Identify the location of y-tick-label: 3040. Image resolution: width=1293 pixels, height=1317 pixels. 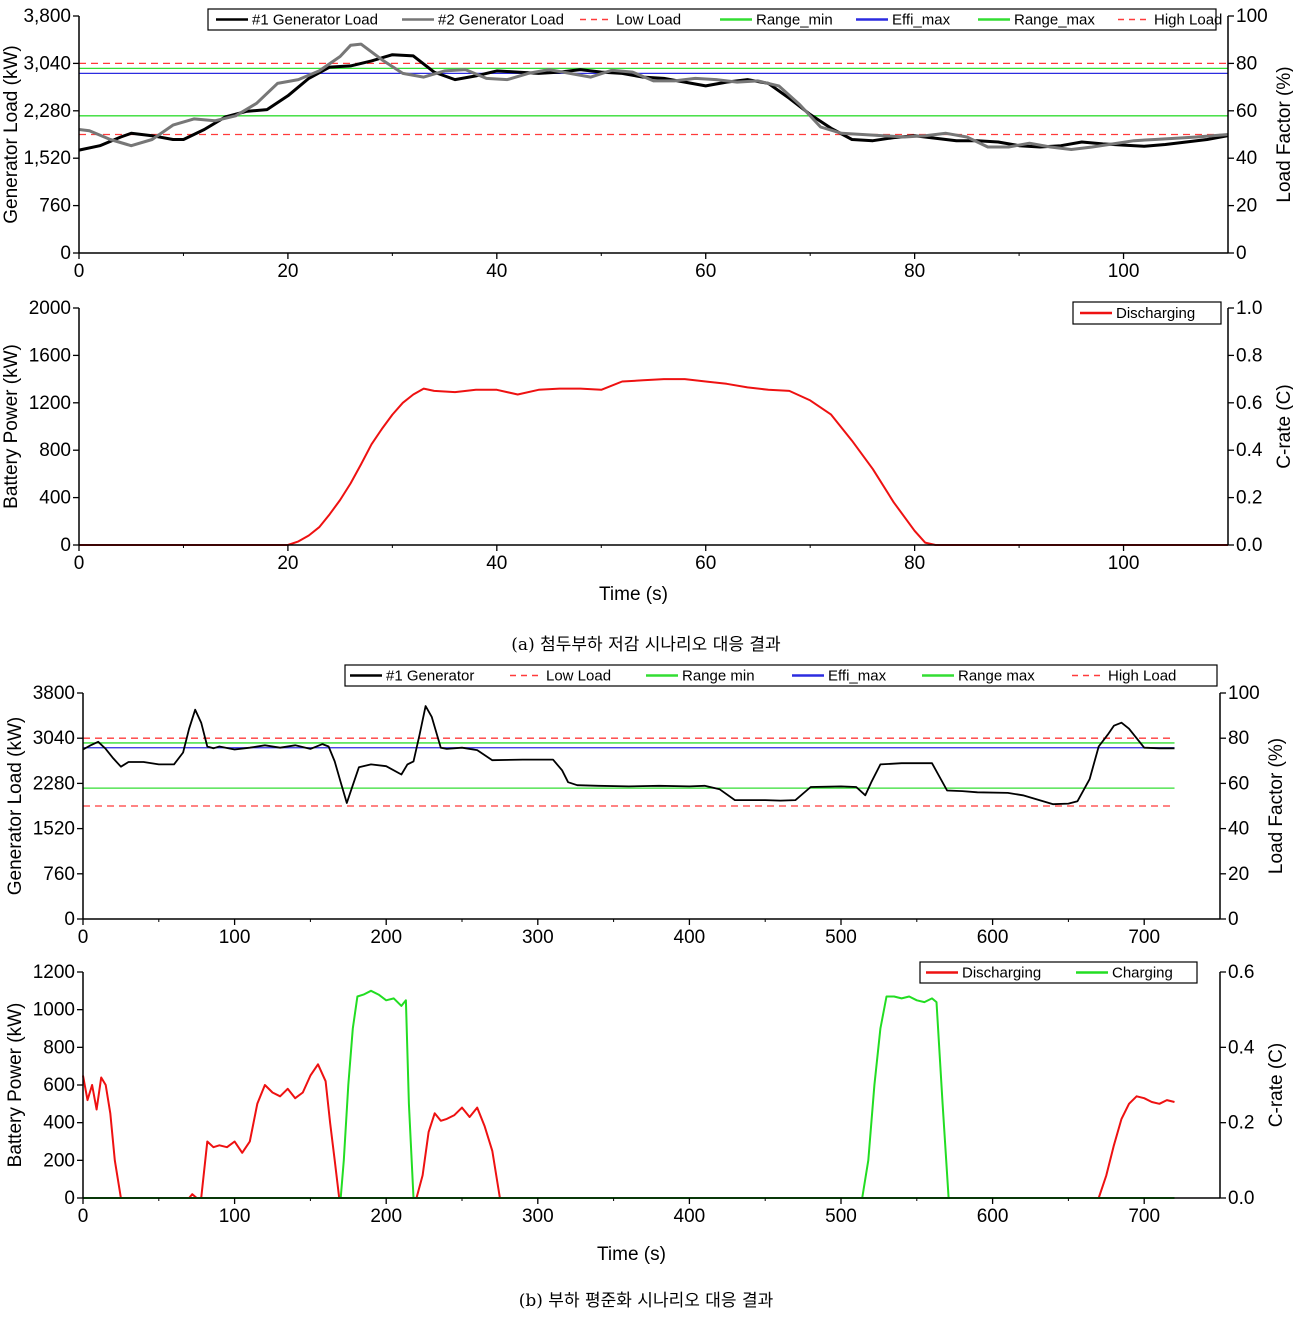
(54, 738).